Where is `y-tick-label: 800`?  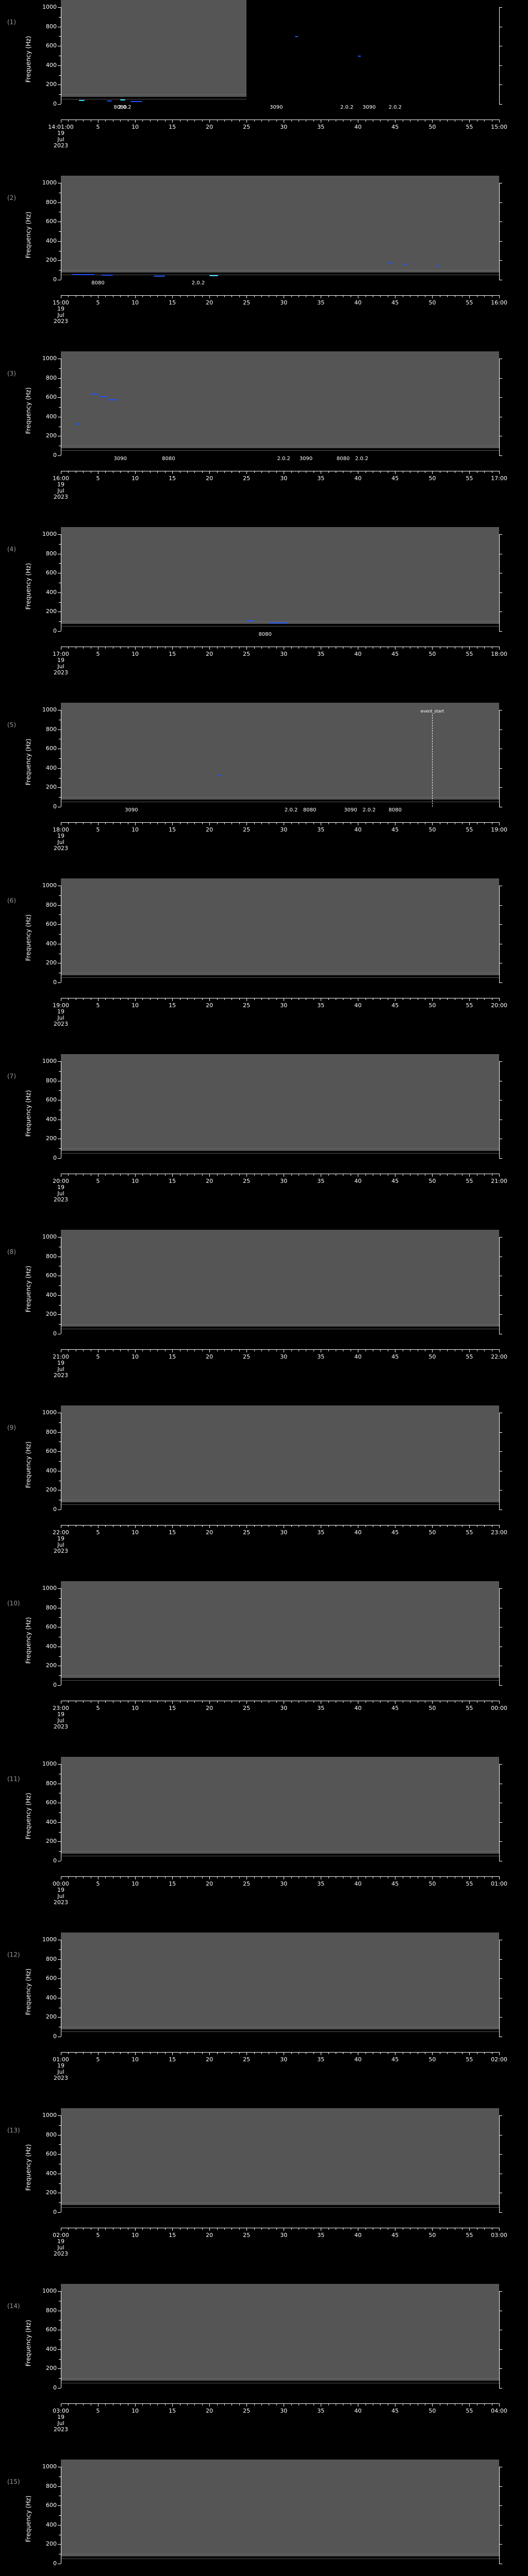 y-tick-label: 800 is located at coordinates (51, 202).